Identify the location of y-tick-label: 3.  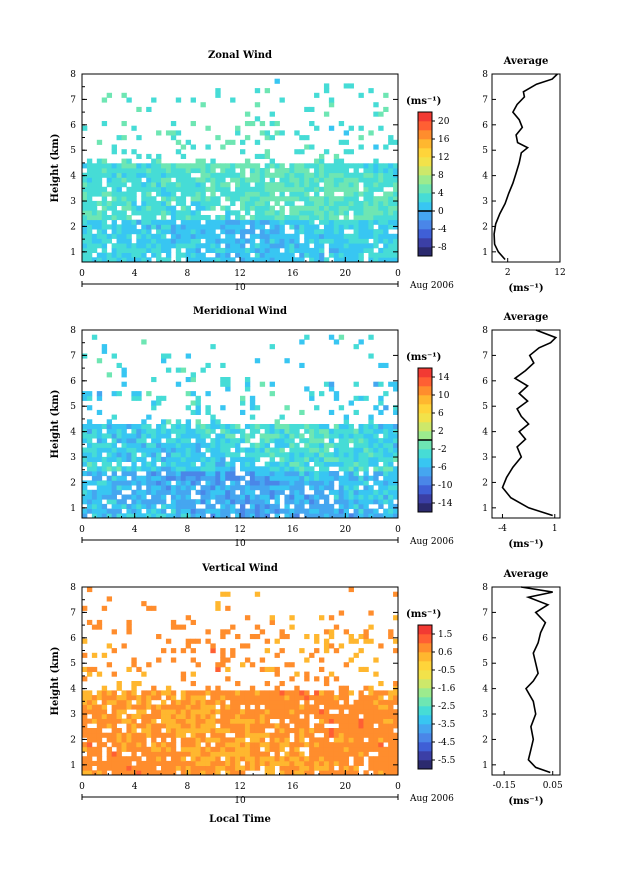
(73, 715).